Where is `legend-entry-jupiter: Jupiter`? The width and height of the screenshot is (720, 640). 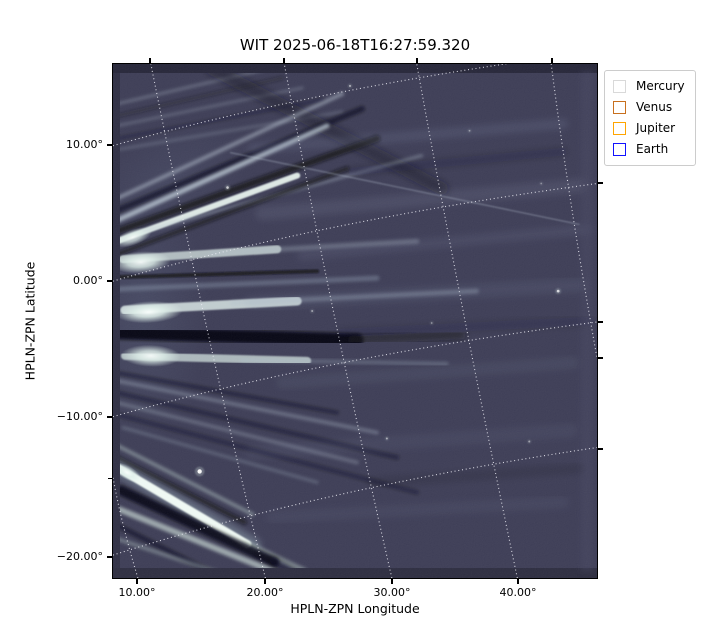
legend-entry-jupiter: Jupiter is located at coordinates (649, 128).